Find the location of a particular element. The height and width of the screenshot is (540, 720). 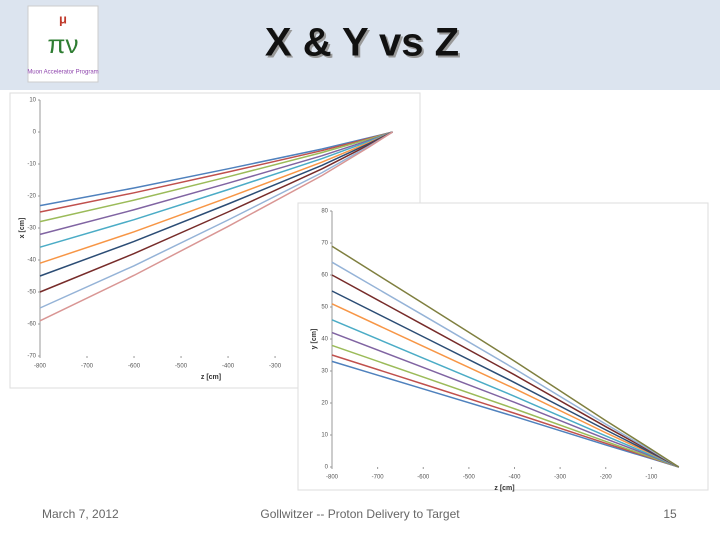

logo is located at coordinates (63, 44).